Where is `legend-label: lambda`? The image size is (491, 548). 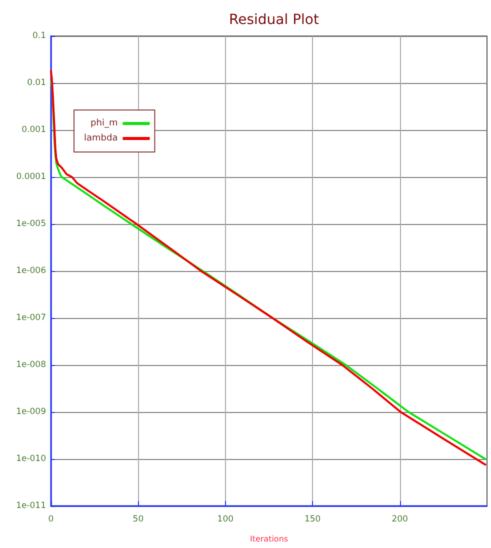 legend-label: lambda is located at coordinates (101, 139).